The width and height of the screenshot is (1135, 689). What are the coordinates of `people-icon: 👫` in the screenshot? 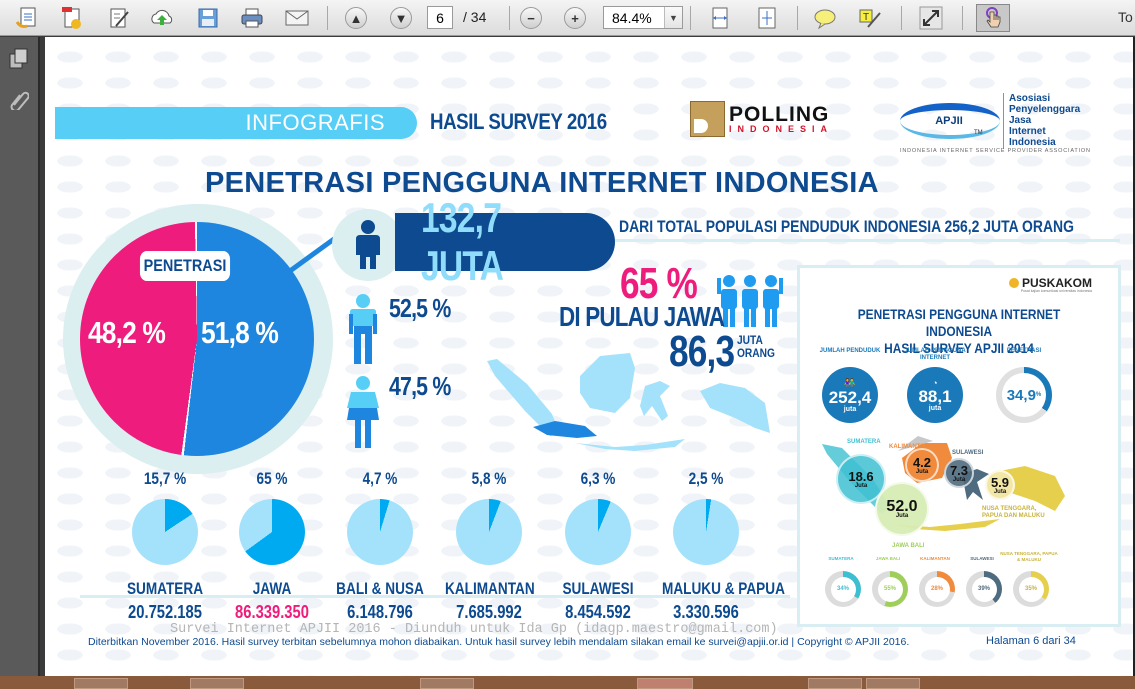 It's located at (850, 382).